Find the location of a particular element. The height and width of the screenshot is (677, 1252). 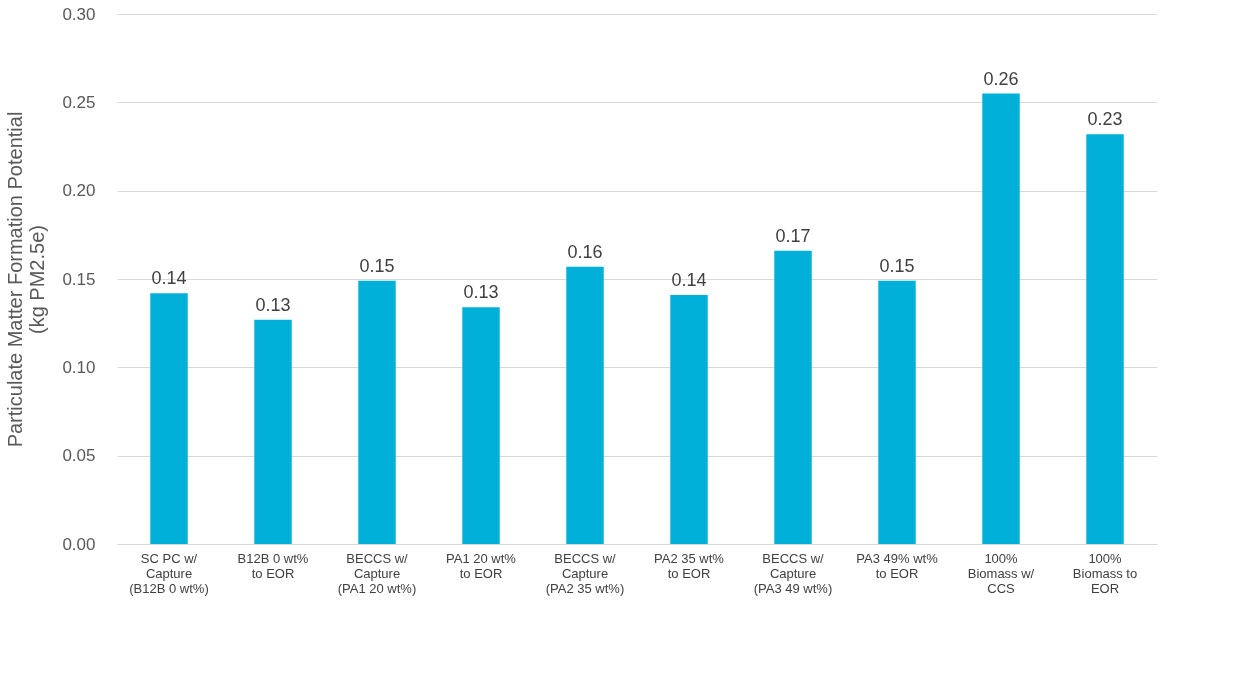

y-tick-label: 0.00 is located at coordinates (79, 544).